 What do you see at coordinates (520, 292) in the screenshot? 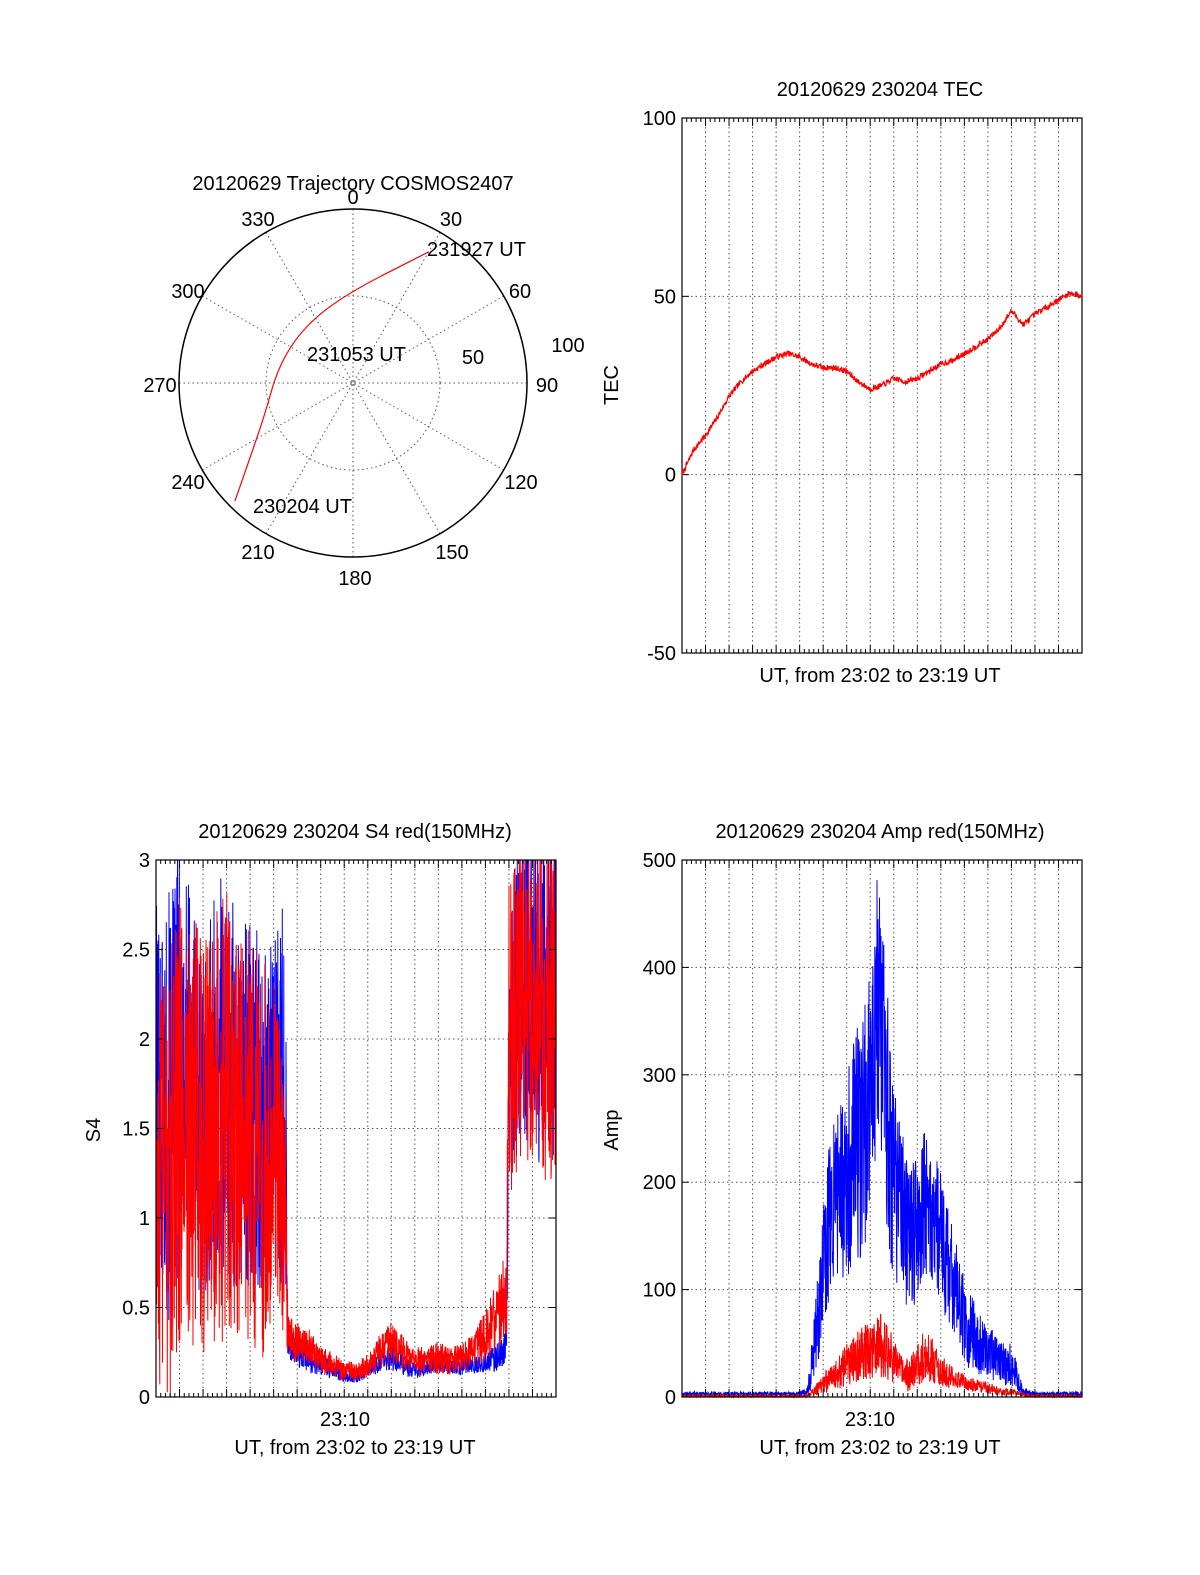
I see `polar-azimuth-label: 60` at bounding box center [520, 292].